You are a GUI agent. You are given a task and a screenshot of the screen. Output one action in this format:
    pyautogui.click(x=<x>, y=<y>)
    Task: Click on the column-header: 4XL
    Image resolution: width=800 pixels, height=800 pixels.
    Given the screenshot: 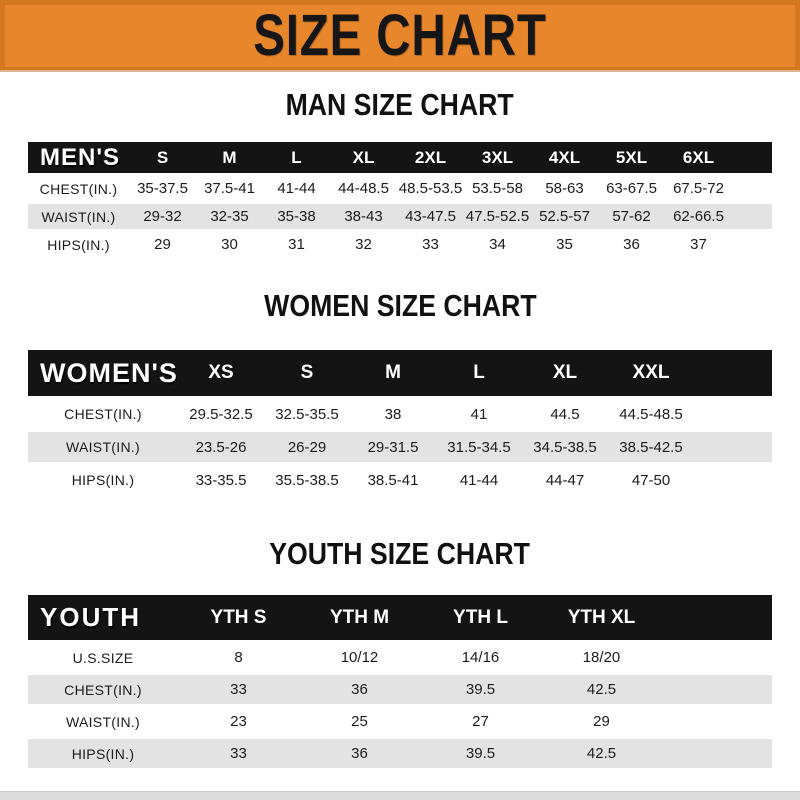 What is the action you would take?
    pyautogui.click(x=564, y=157)
    